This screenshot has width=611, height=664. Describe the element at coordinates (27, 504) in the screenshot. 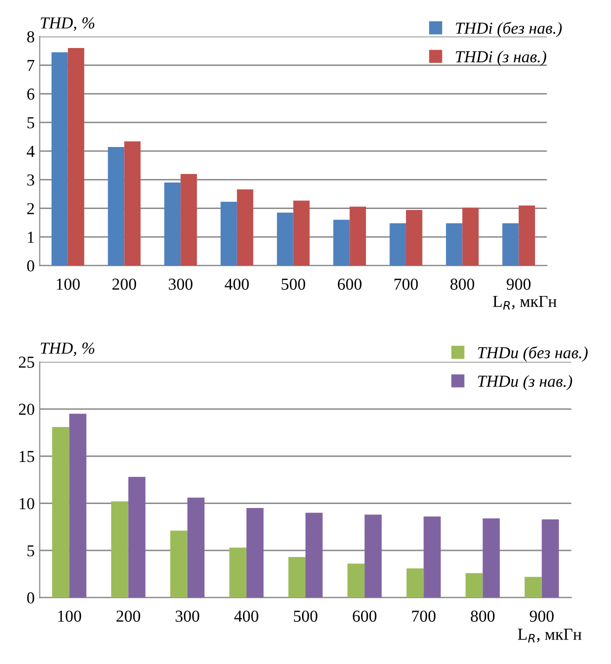

I see `y-tick-label: 10` at that location.